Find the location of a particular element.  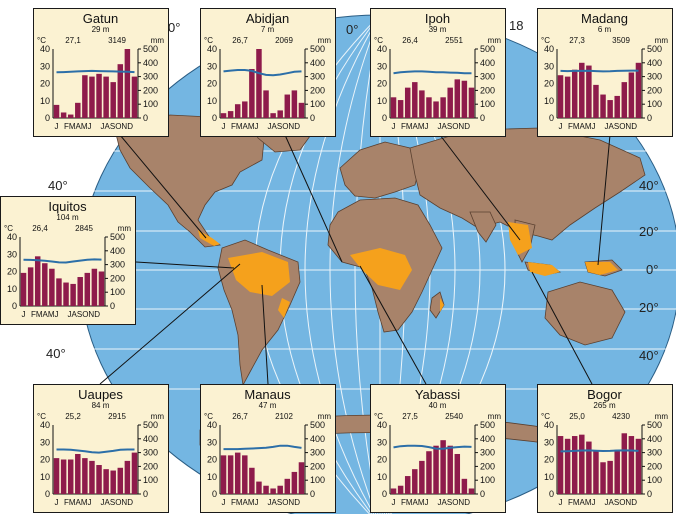

temp-tick-label: 40 is located at coordinates (382, 49).